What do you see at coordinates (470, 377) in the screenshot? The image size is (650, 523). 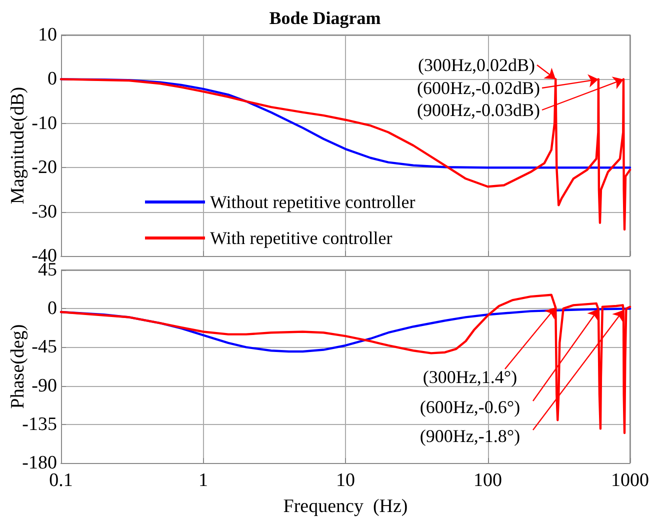 I see `annotation: (300Hz,1.4°)` at bounding box center [470, 377].